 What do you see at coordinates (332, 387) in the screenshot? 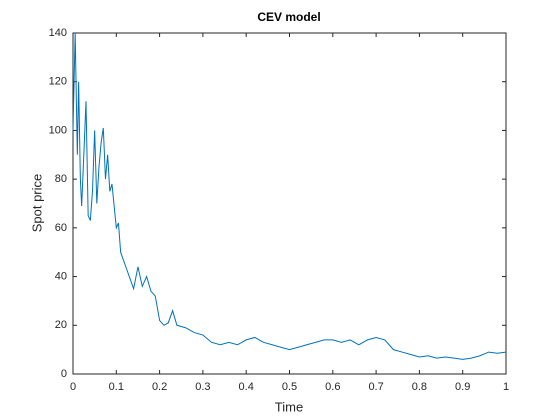
I see `x-tick-label: 0.6` at bounding box center [332, 387].